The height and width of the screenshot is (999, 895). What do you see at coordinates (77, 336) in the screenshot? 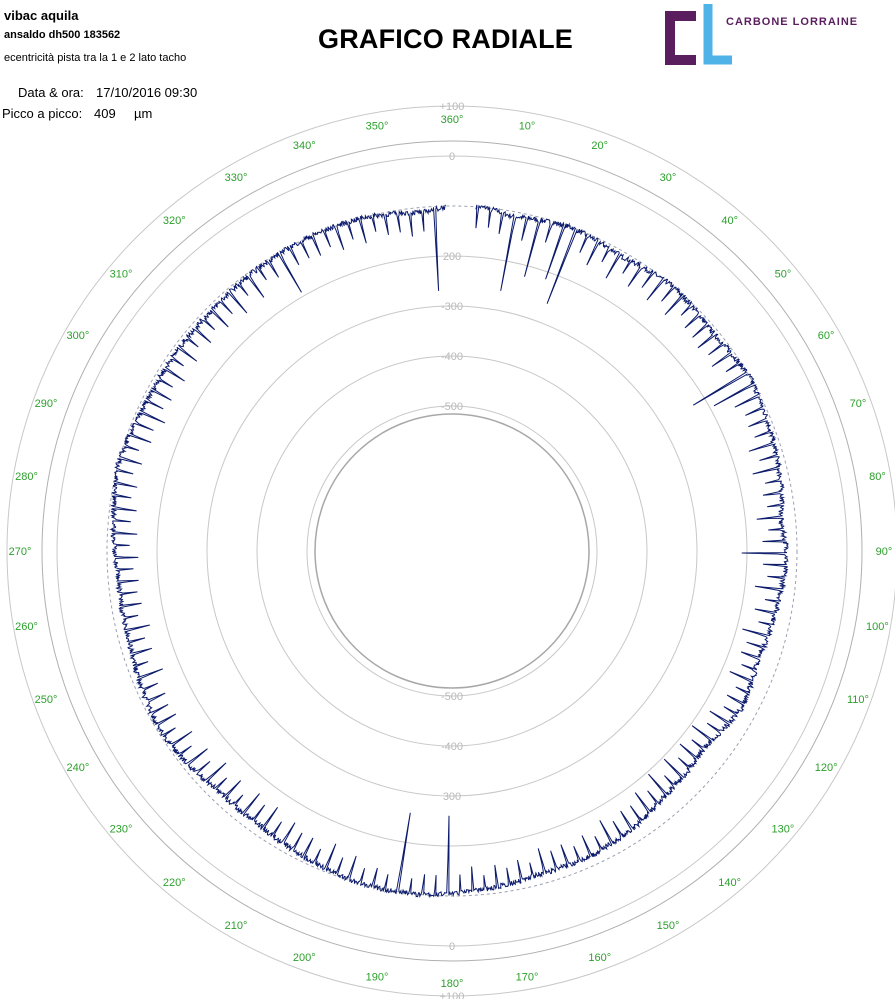
I see `angle-tick-label: 300°` at bounding box center [77, 336].